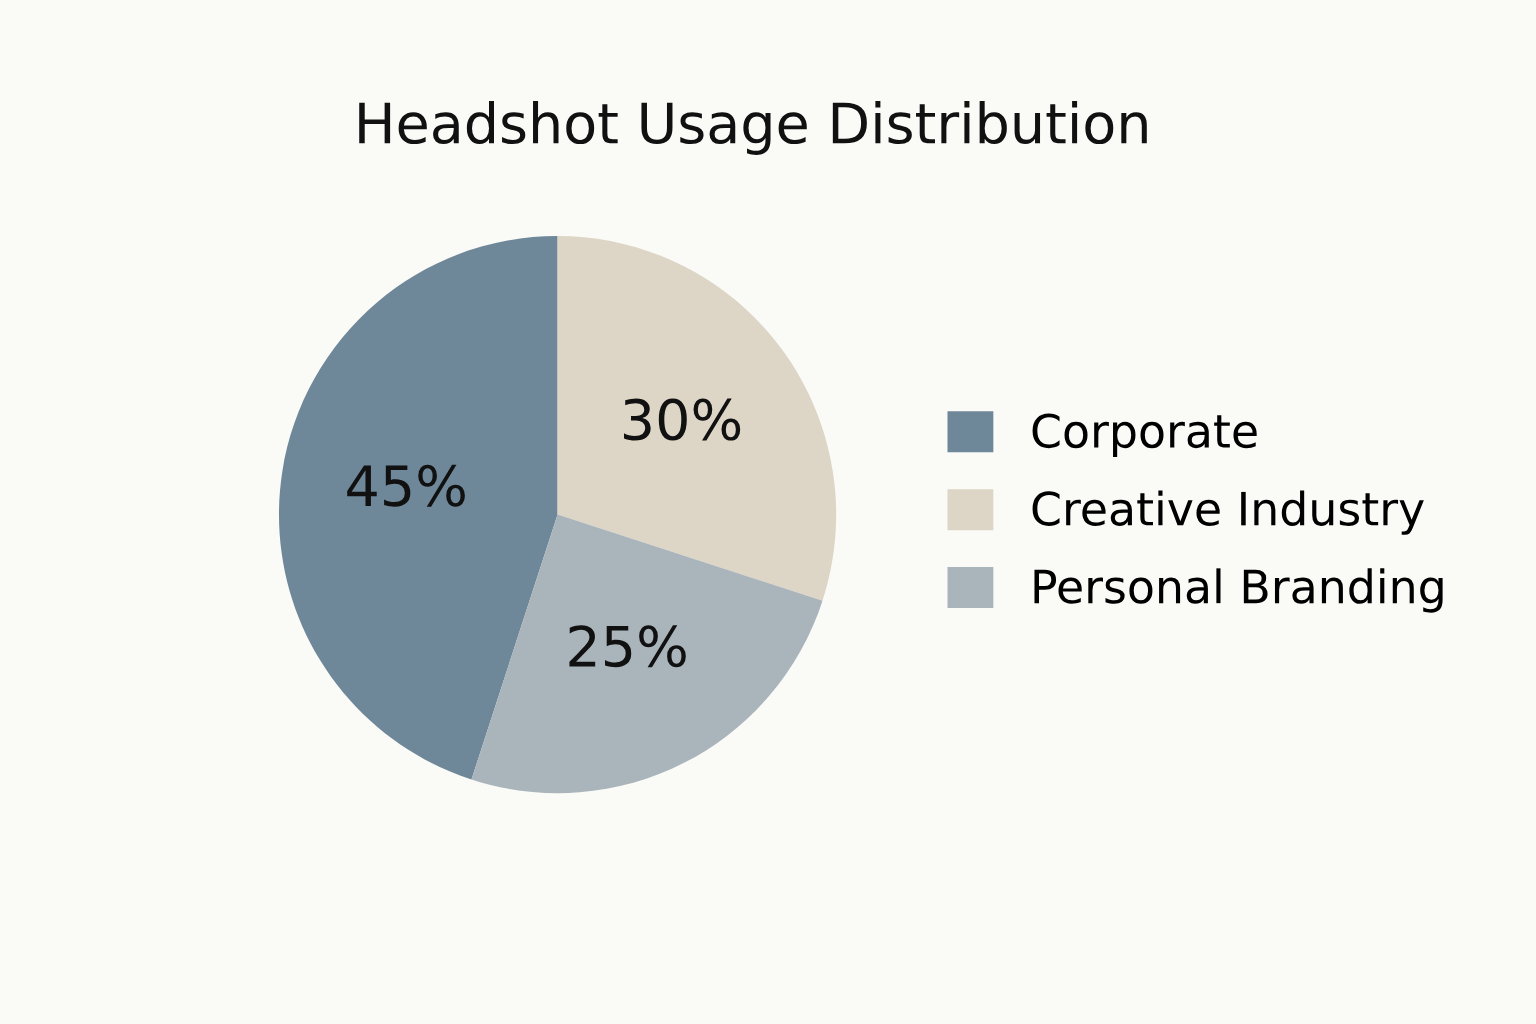 The height and width of the screenshot is (1024, 1536). I want to click on data-label: 30%, so click(682, 419).